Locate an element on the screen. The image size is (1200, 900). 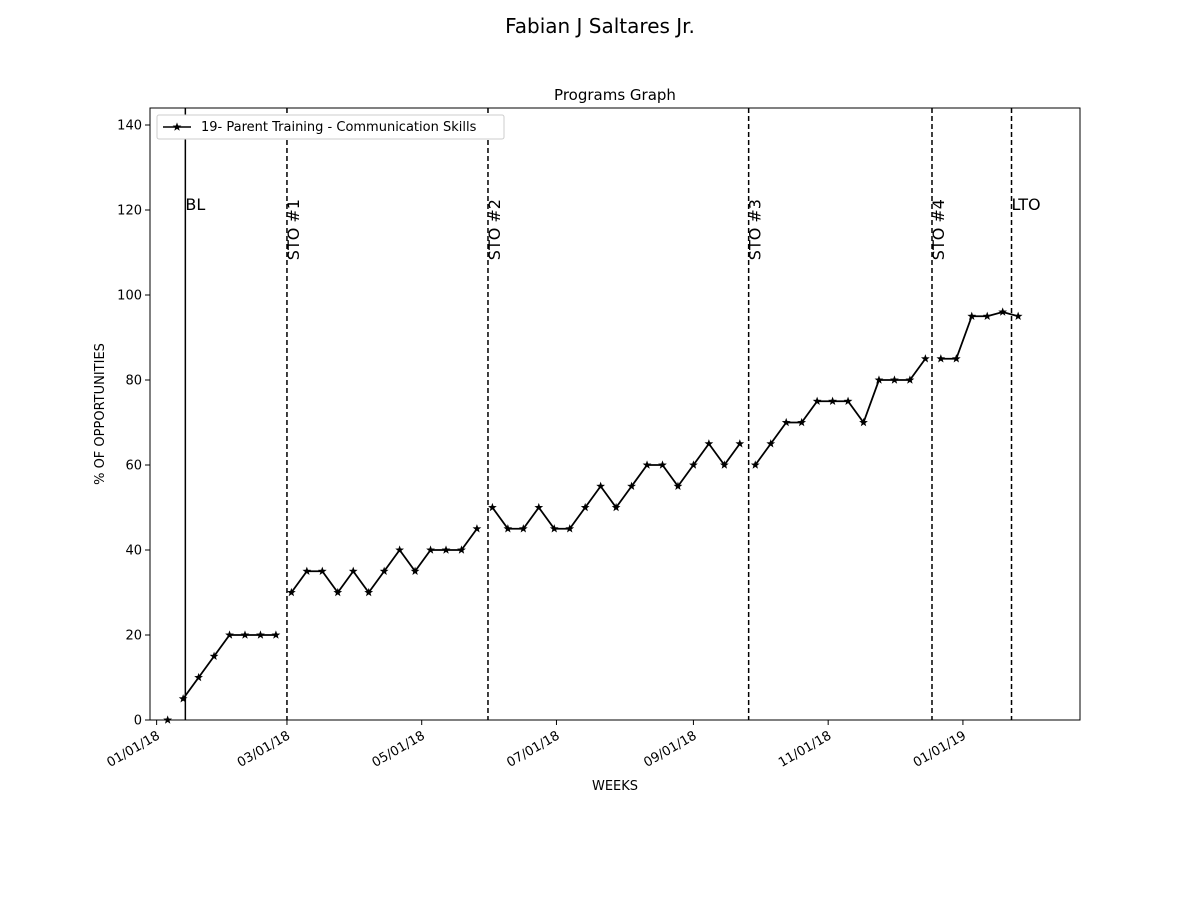
legend-star-marker is located at coordinates (177, 126).